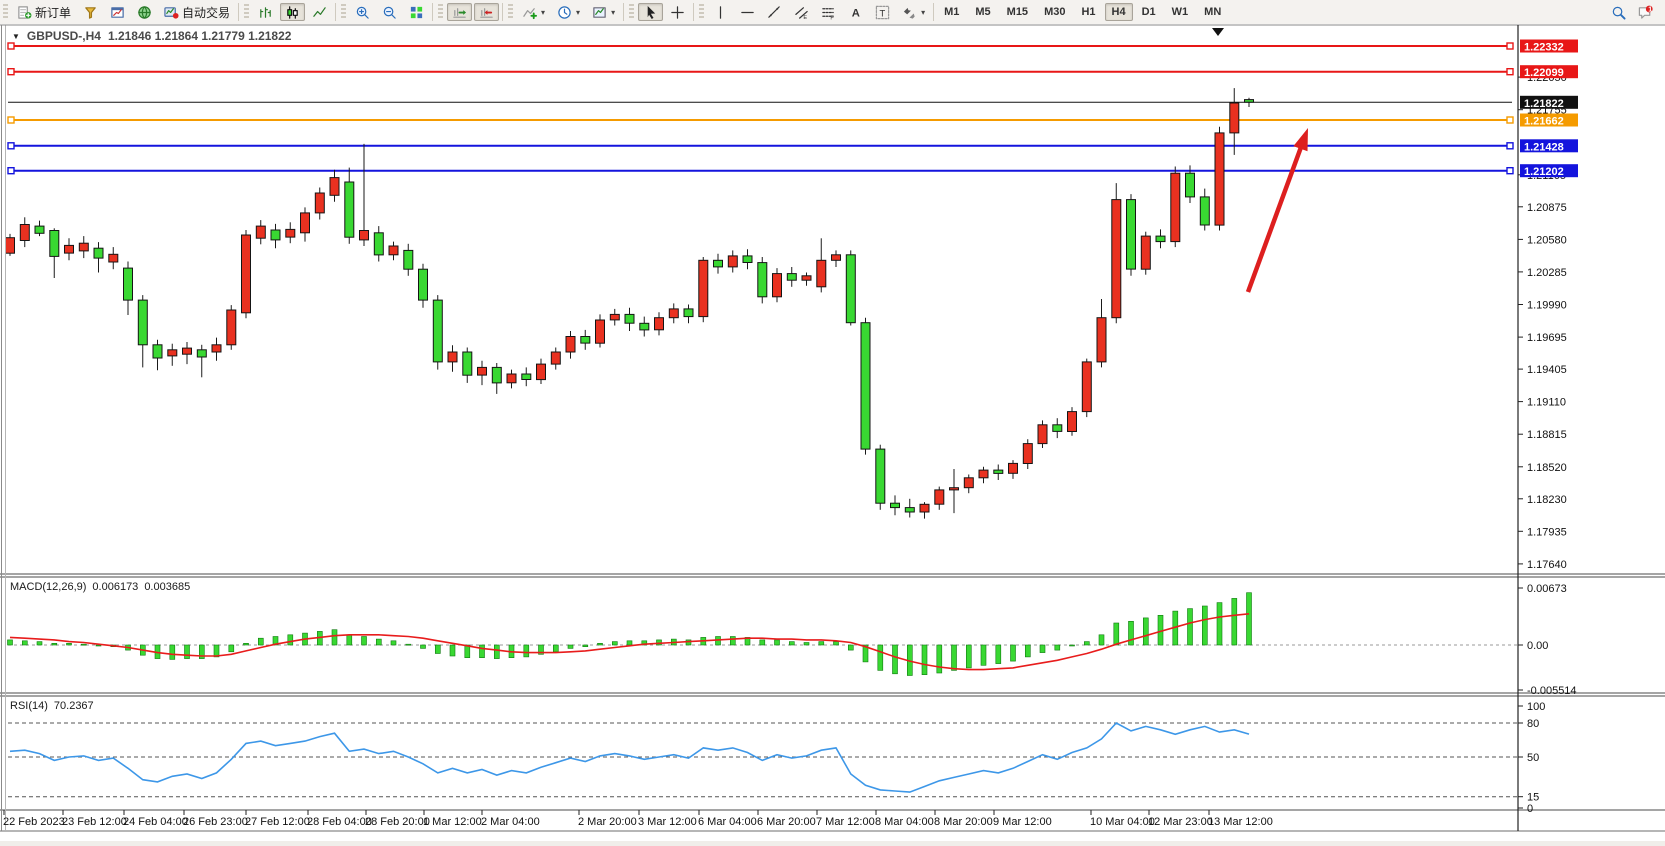  I want to click on globe-icon, so click(144, 12).